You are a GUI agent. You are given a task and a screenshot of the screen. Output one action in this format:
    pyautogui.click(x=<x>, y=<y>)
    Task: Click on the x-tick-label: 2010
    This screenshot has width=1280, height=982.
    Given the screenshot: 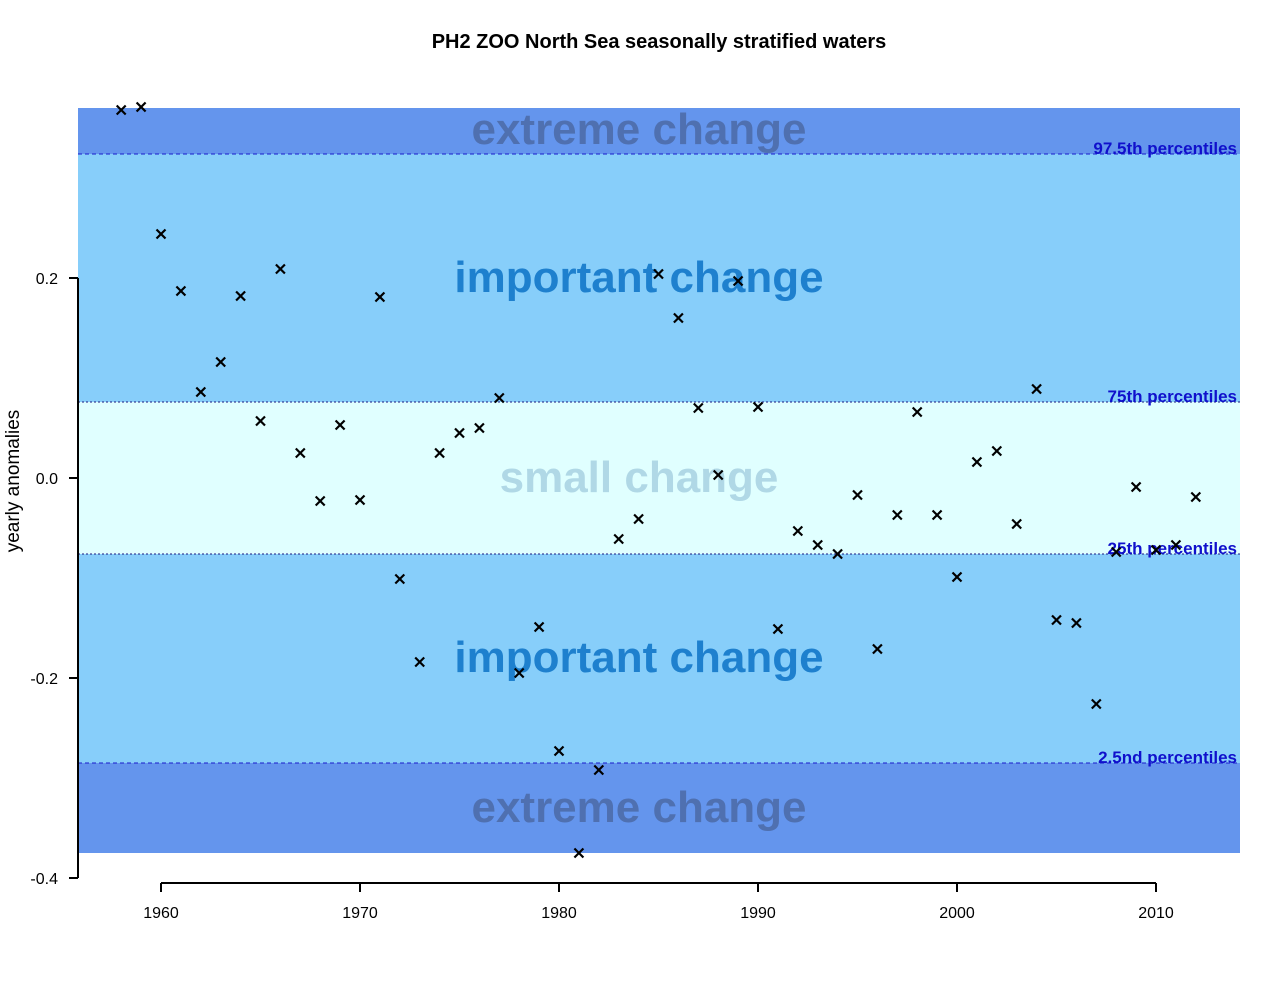 What is the action you would take?
    pyautogui.click(x=1156, y=913)
    